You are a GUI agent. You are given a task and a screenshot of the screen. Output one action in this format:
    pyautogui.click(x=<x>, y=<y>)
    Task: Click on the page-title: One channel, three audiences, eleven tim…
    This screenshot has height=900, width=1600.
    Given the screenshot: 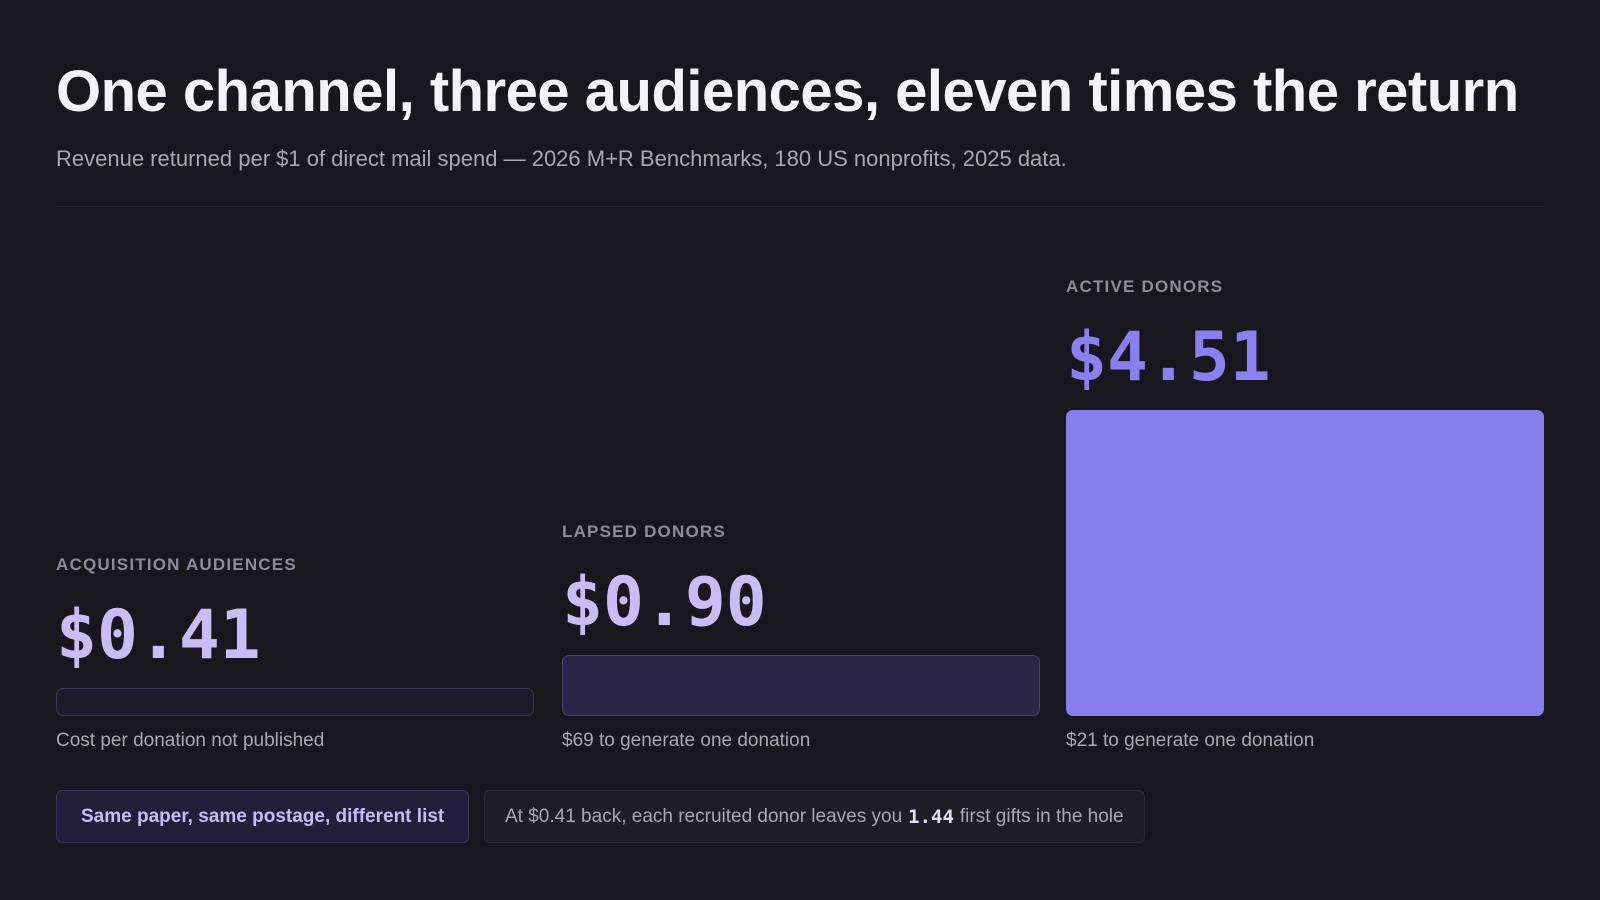 What is the action you would take?
    pyautogui.click(x=787, y=91)
    